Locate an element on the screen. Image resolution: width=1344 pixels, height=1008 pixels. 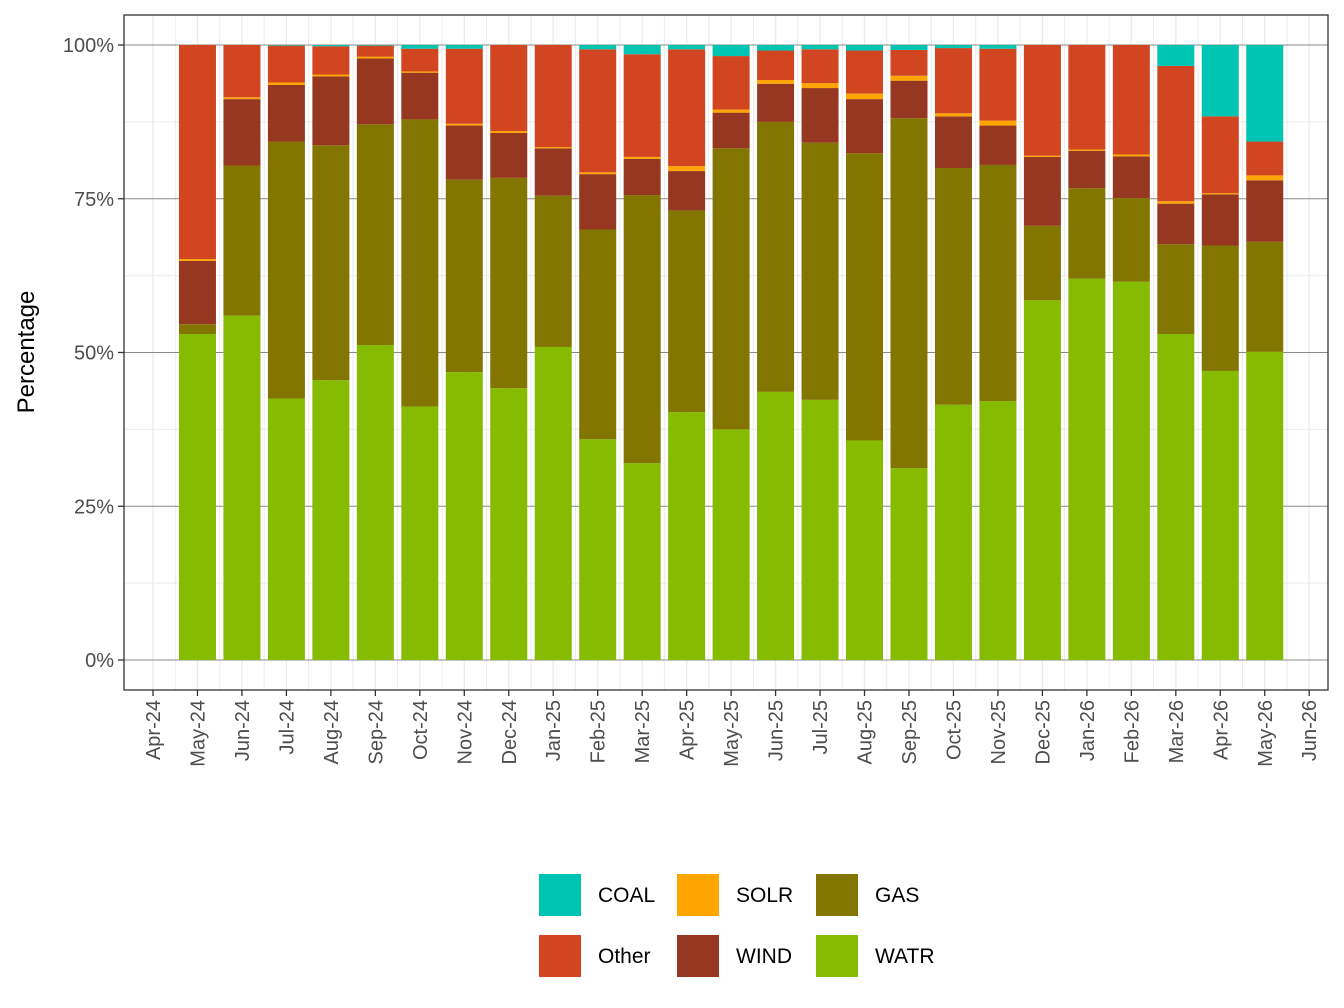
x-tick-label: Mar-25 is located at coordinates (643, 731).